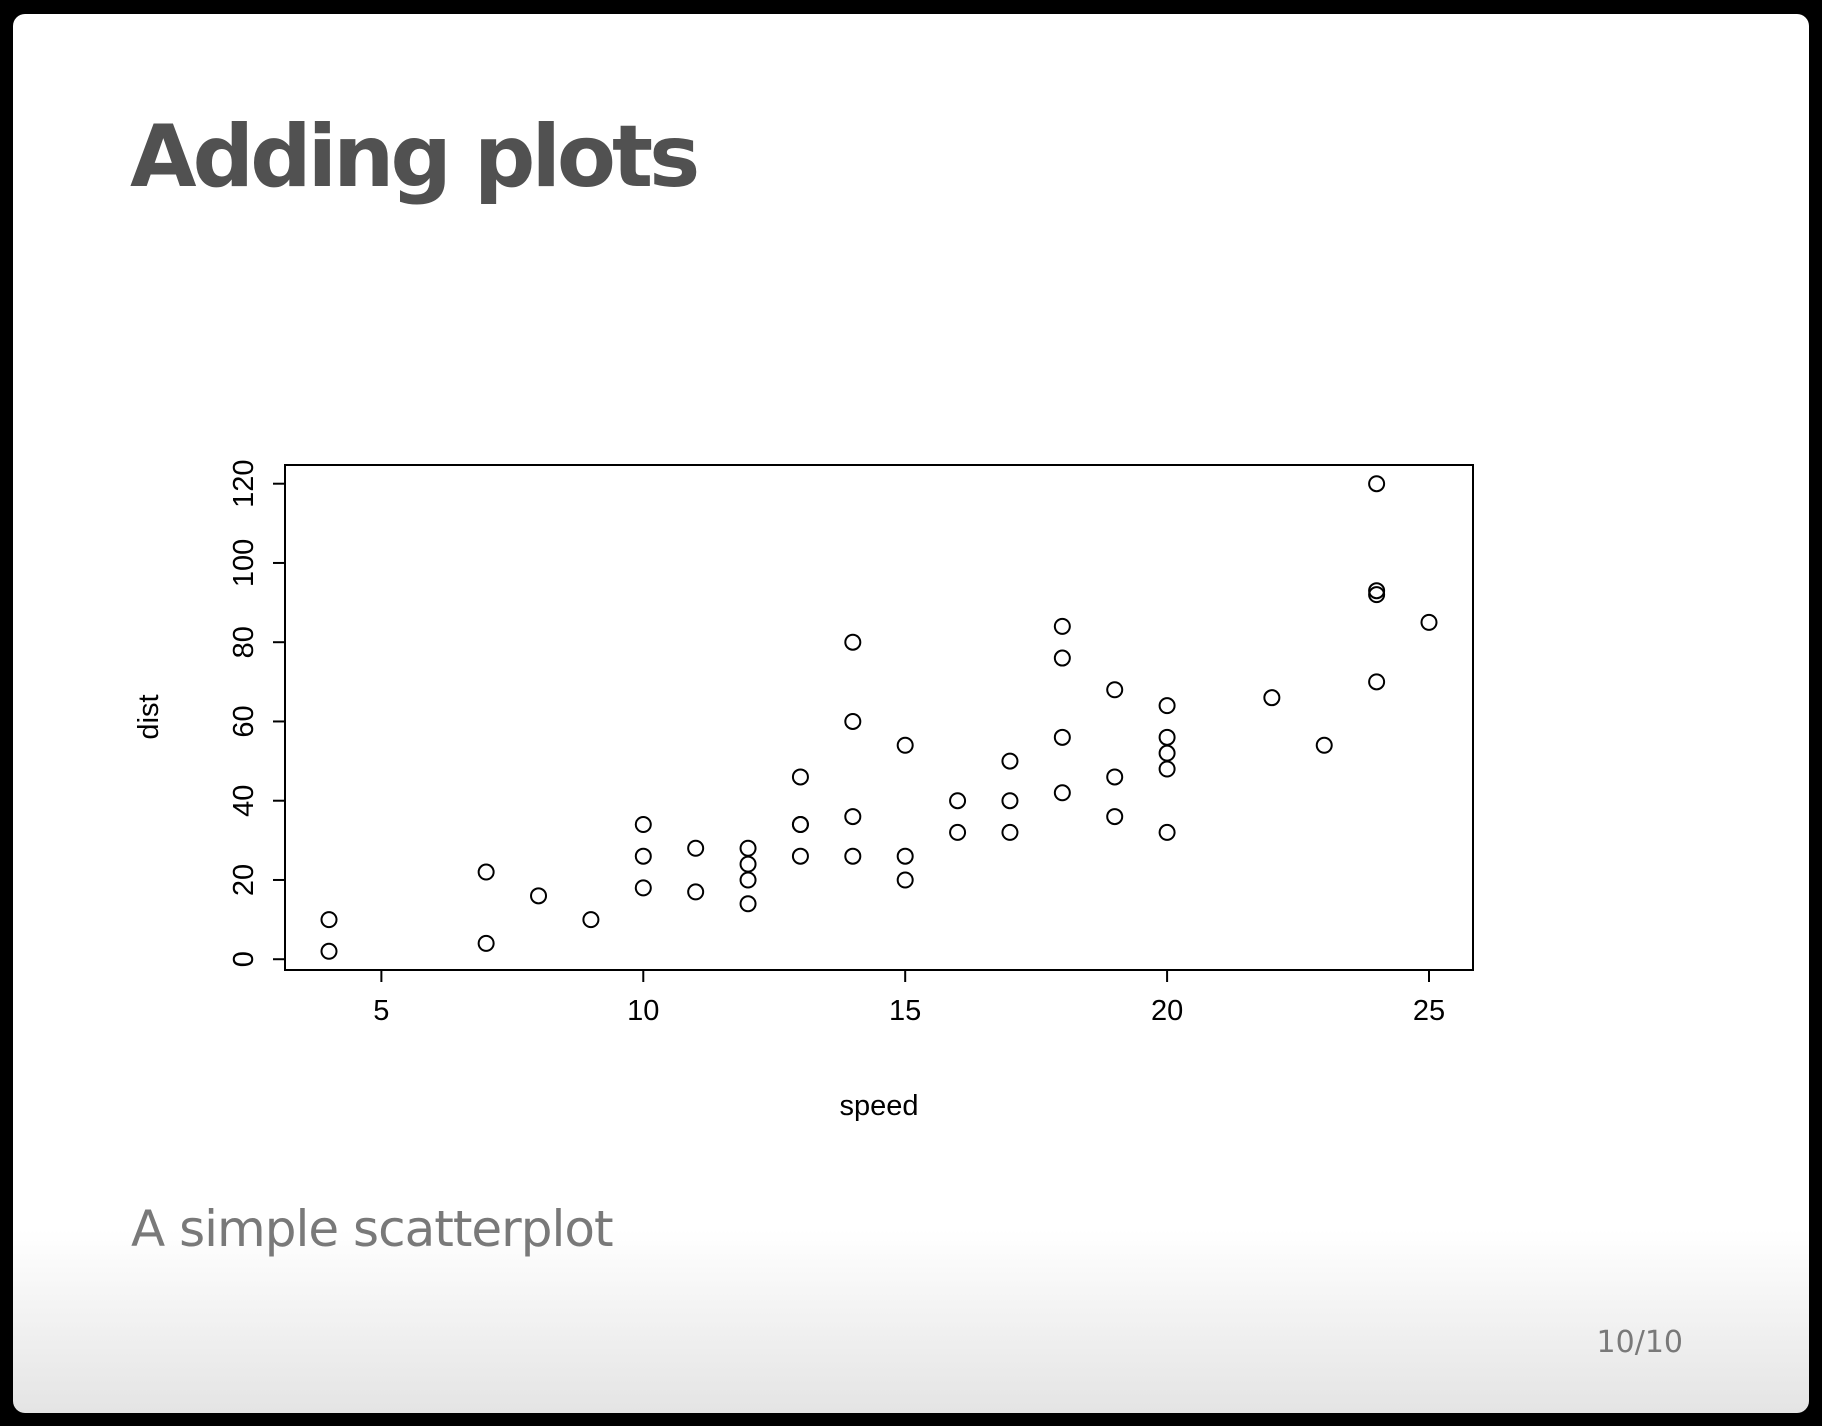 This screenshot has height=1426, width=1822. I want to click on y-tick-label: 0, so click(244, 959).